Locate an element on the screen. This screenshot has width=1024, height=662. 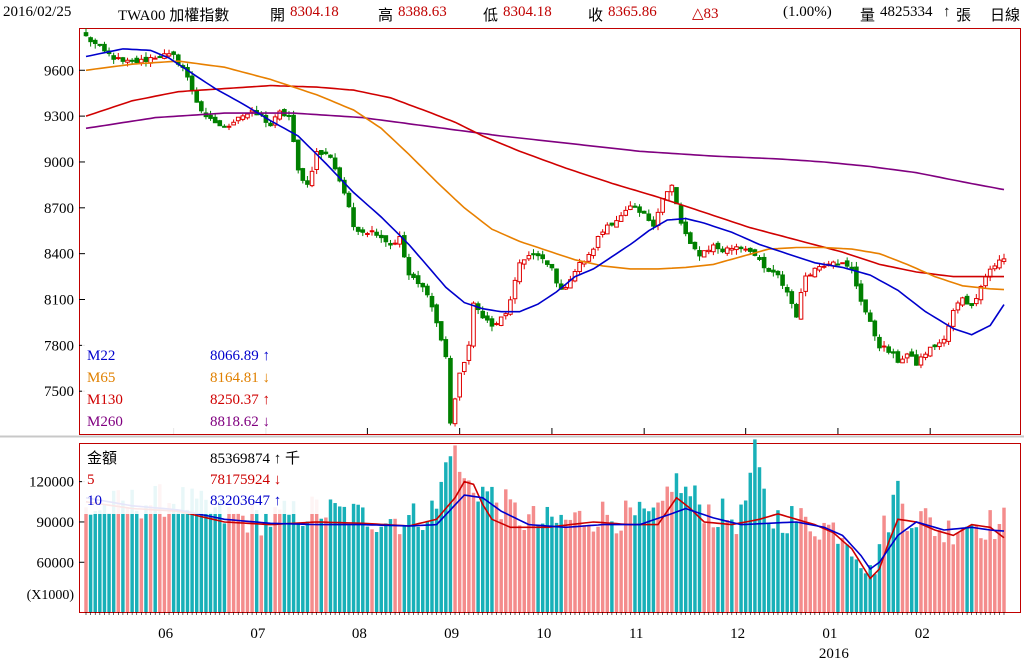
volume-tick-label: 60000 is located at coordinates (56, 563).